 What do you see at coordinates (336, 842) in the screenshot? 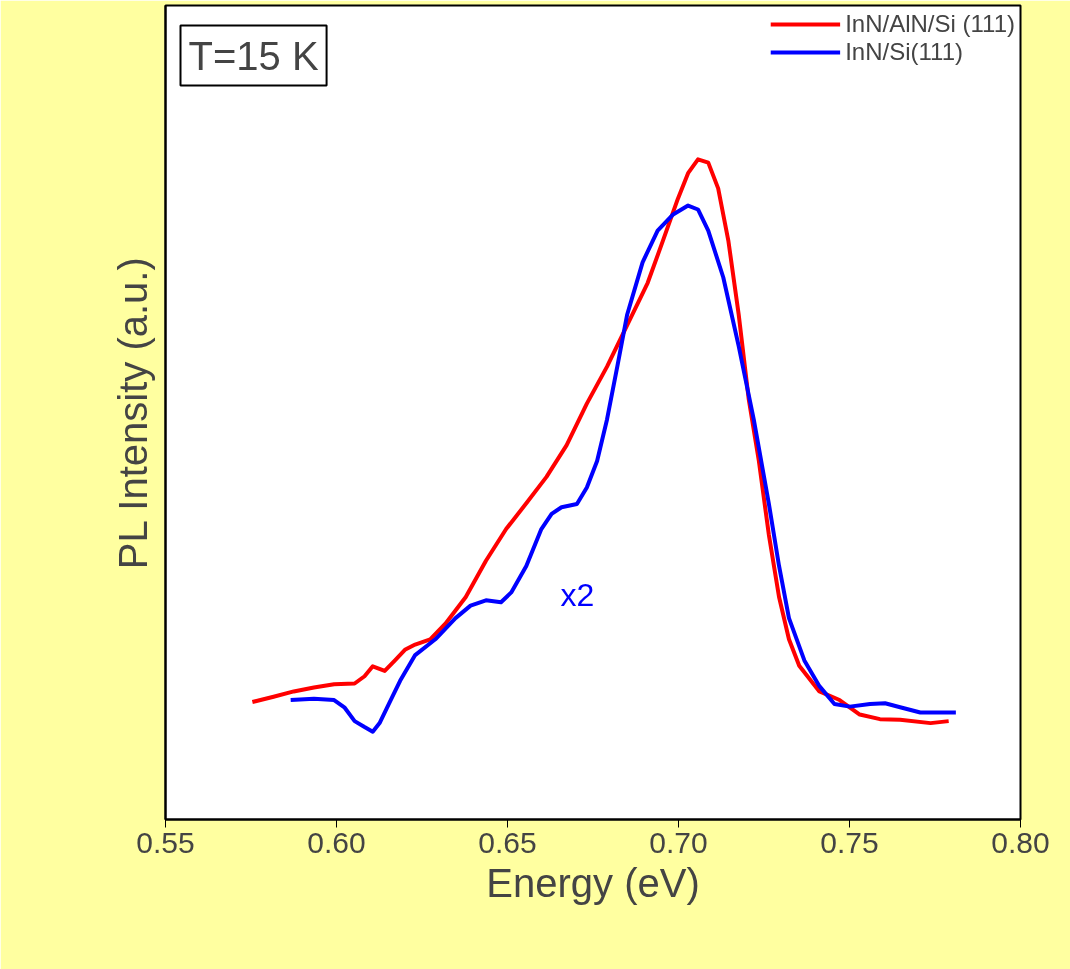
I see `x-tick-label: 0.60` at bounding box center [336, 842].